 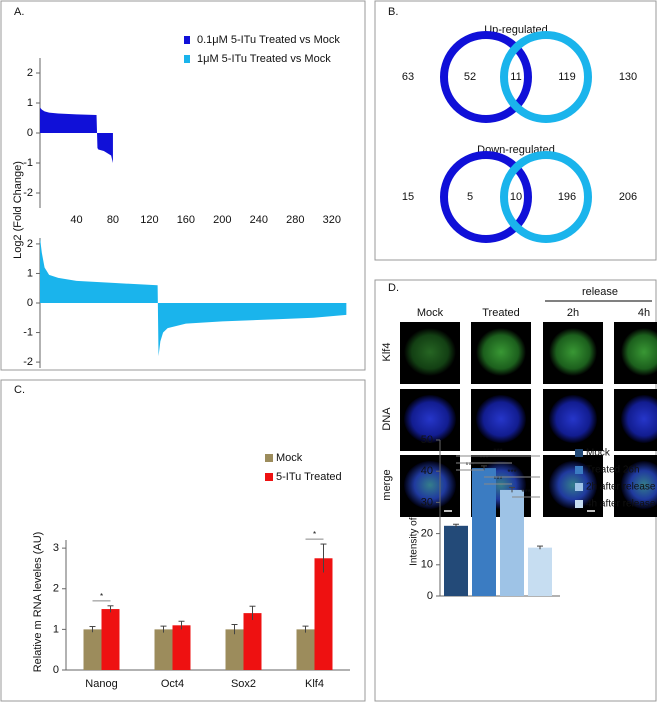 What do you see at coordinates (427, 440) in the screenshot?
I see `y-tick-label: 50` at bounding box center [427, 440].